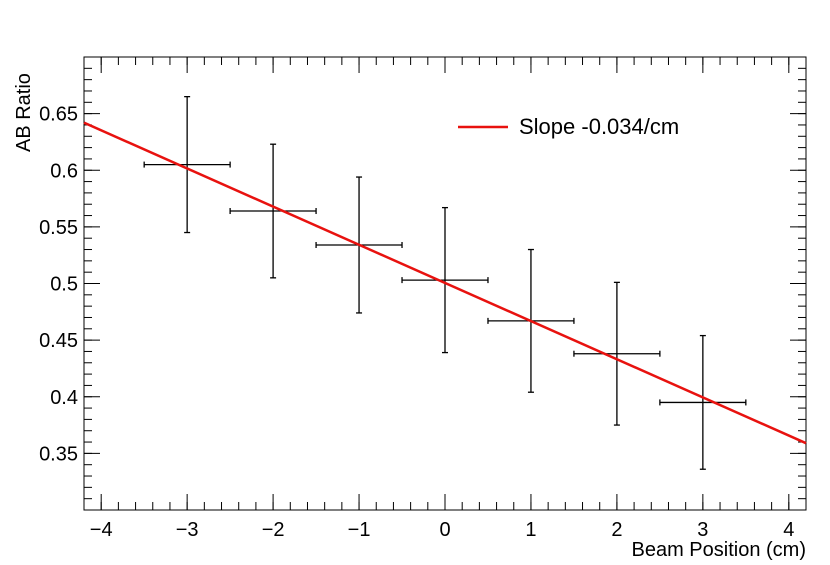 The image size is (830, 565). Describe the element at coordinates (187, 530) in the screenshot. I see `x-tick-label: −3` at that location.